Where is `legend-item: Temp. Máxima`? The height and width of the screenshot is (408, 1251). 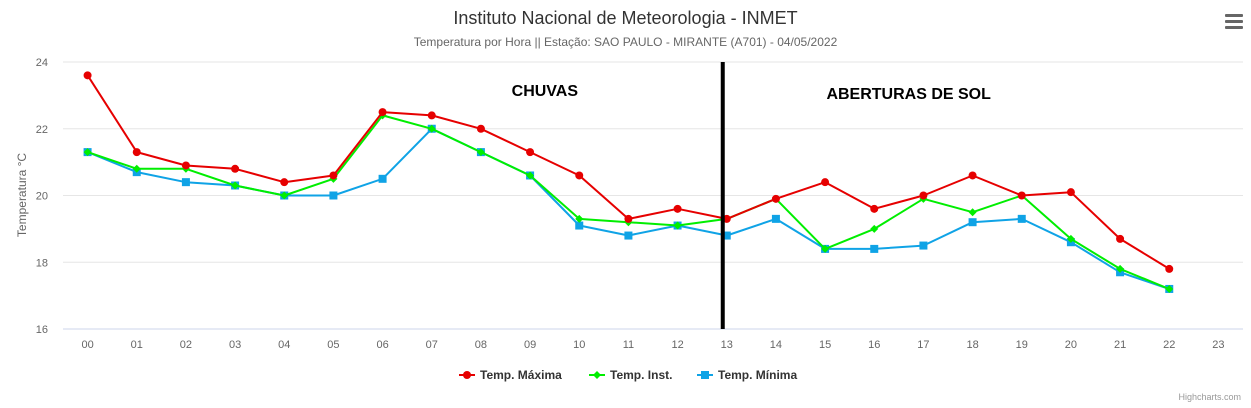
legend-item: Temp. Máxima is located at coordinates (510, 375).